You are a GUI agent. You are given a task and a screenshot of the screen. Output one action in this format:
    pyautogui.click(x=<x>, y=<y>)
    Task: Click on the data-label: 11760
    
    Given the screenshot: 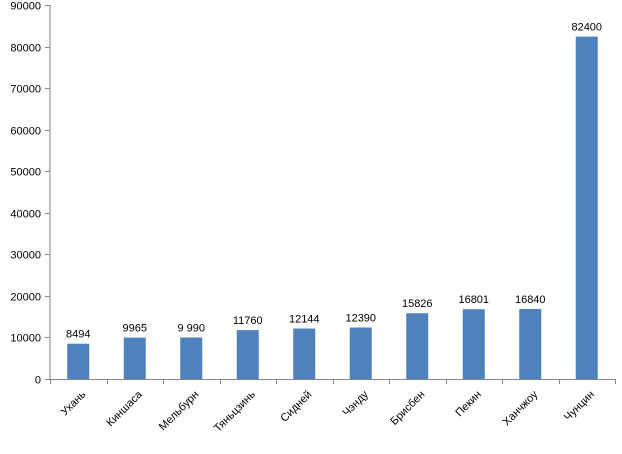 What is the action you would take?
    pyautogui.click(x=248, y=321)
    